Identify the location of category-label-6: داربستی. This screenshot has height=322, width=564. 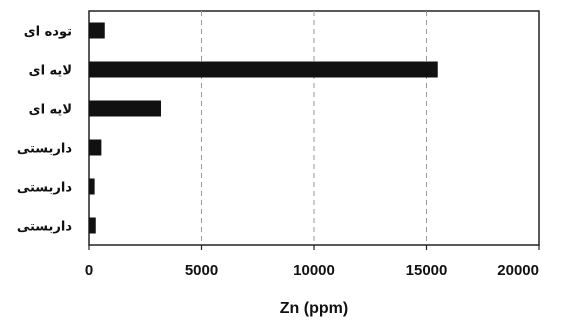
(45, 227).